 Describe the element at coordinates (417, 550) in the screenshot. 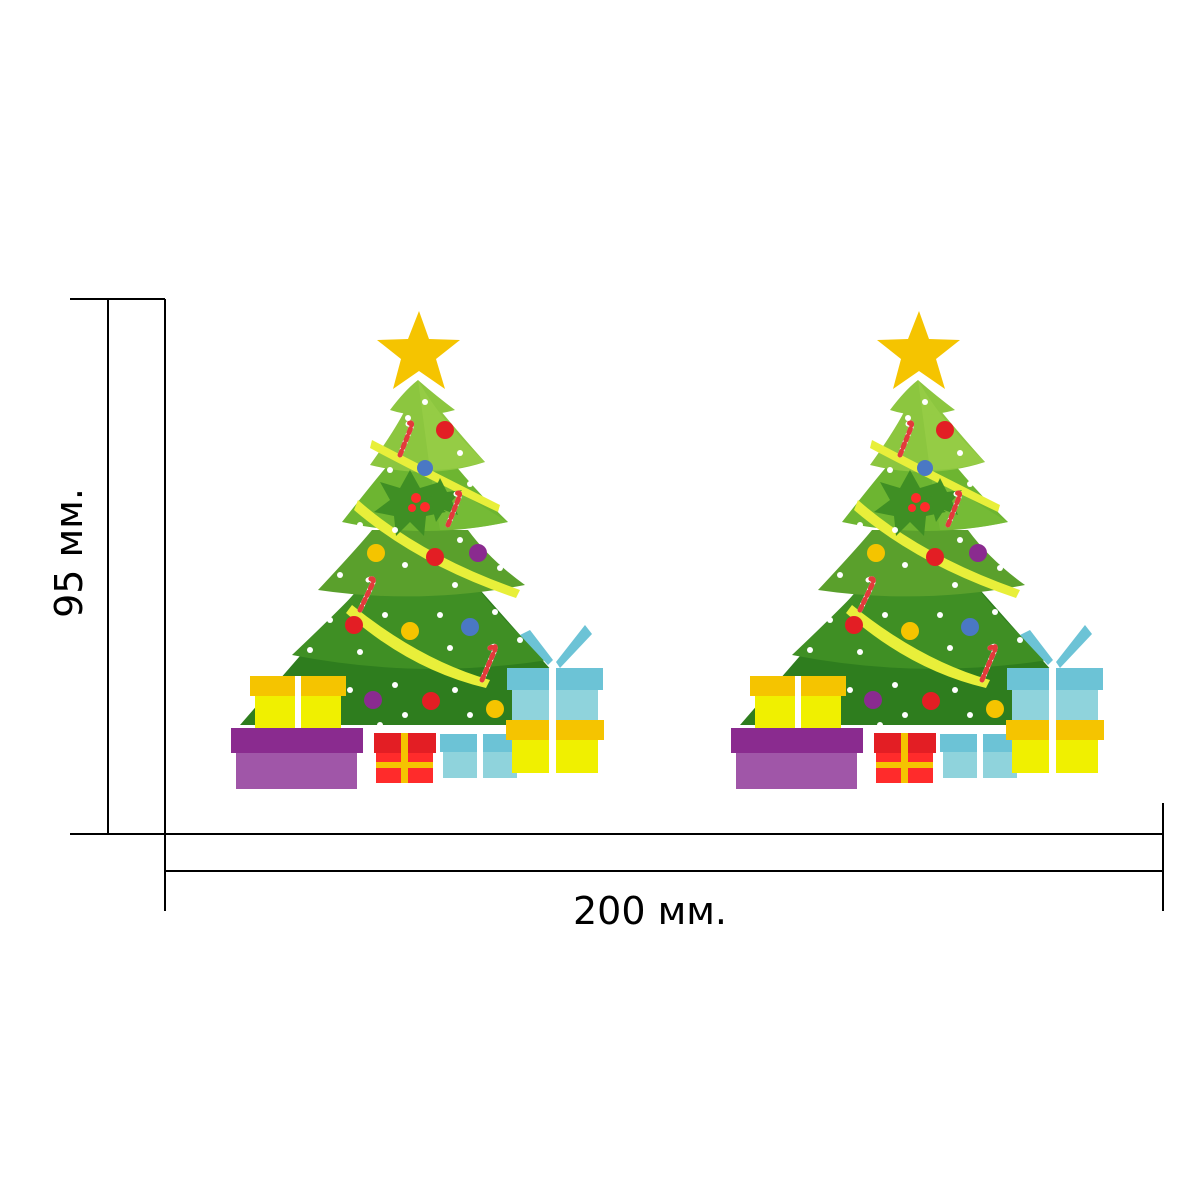

I see `christmas-tree-illustration-left` at that location.